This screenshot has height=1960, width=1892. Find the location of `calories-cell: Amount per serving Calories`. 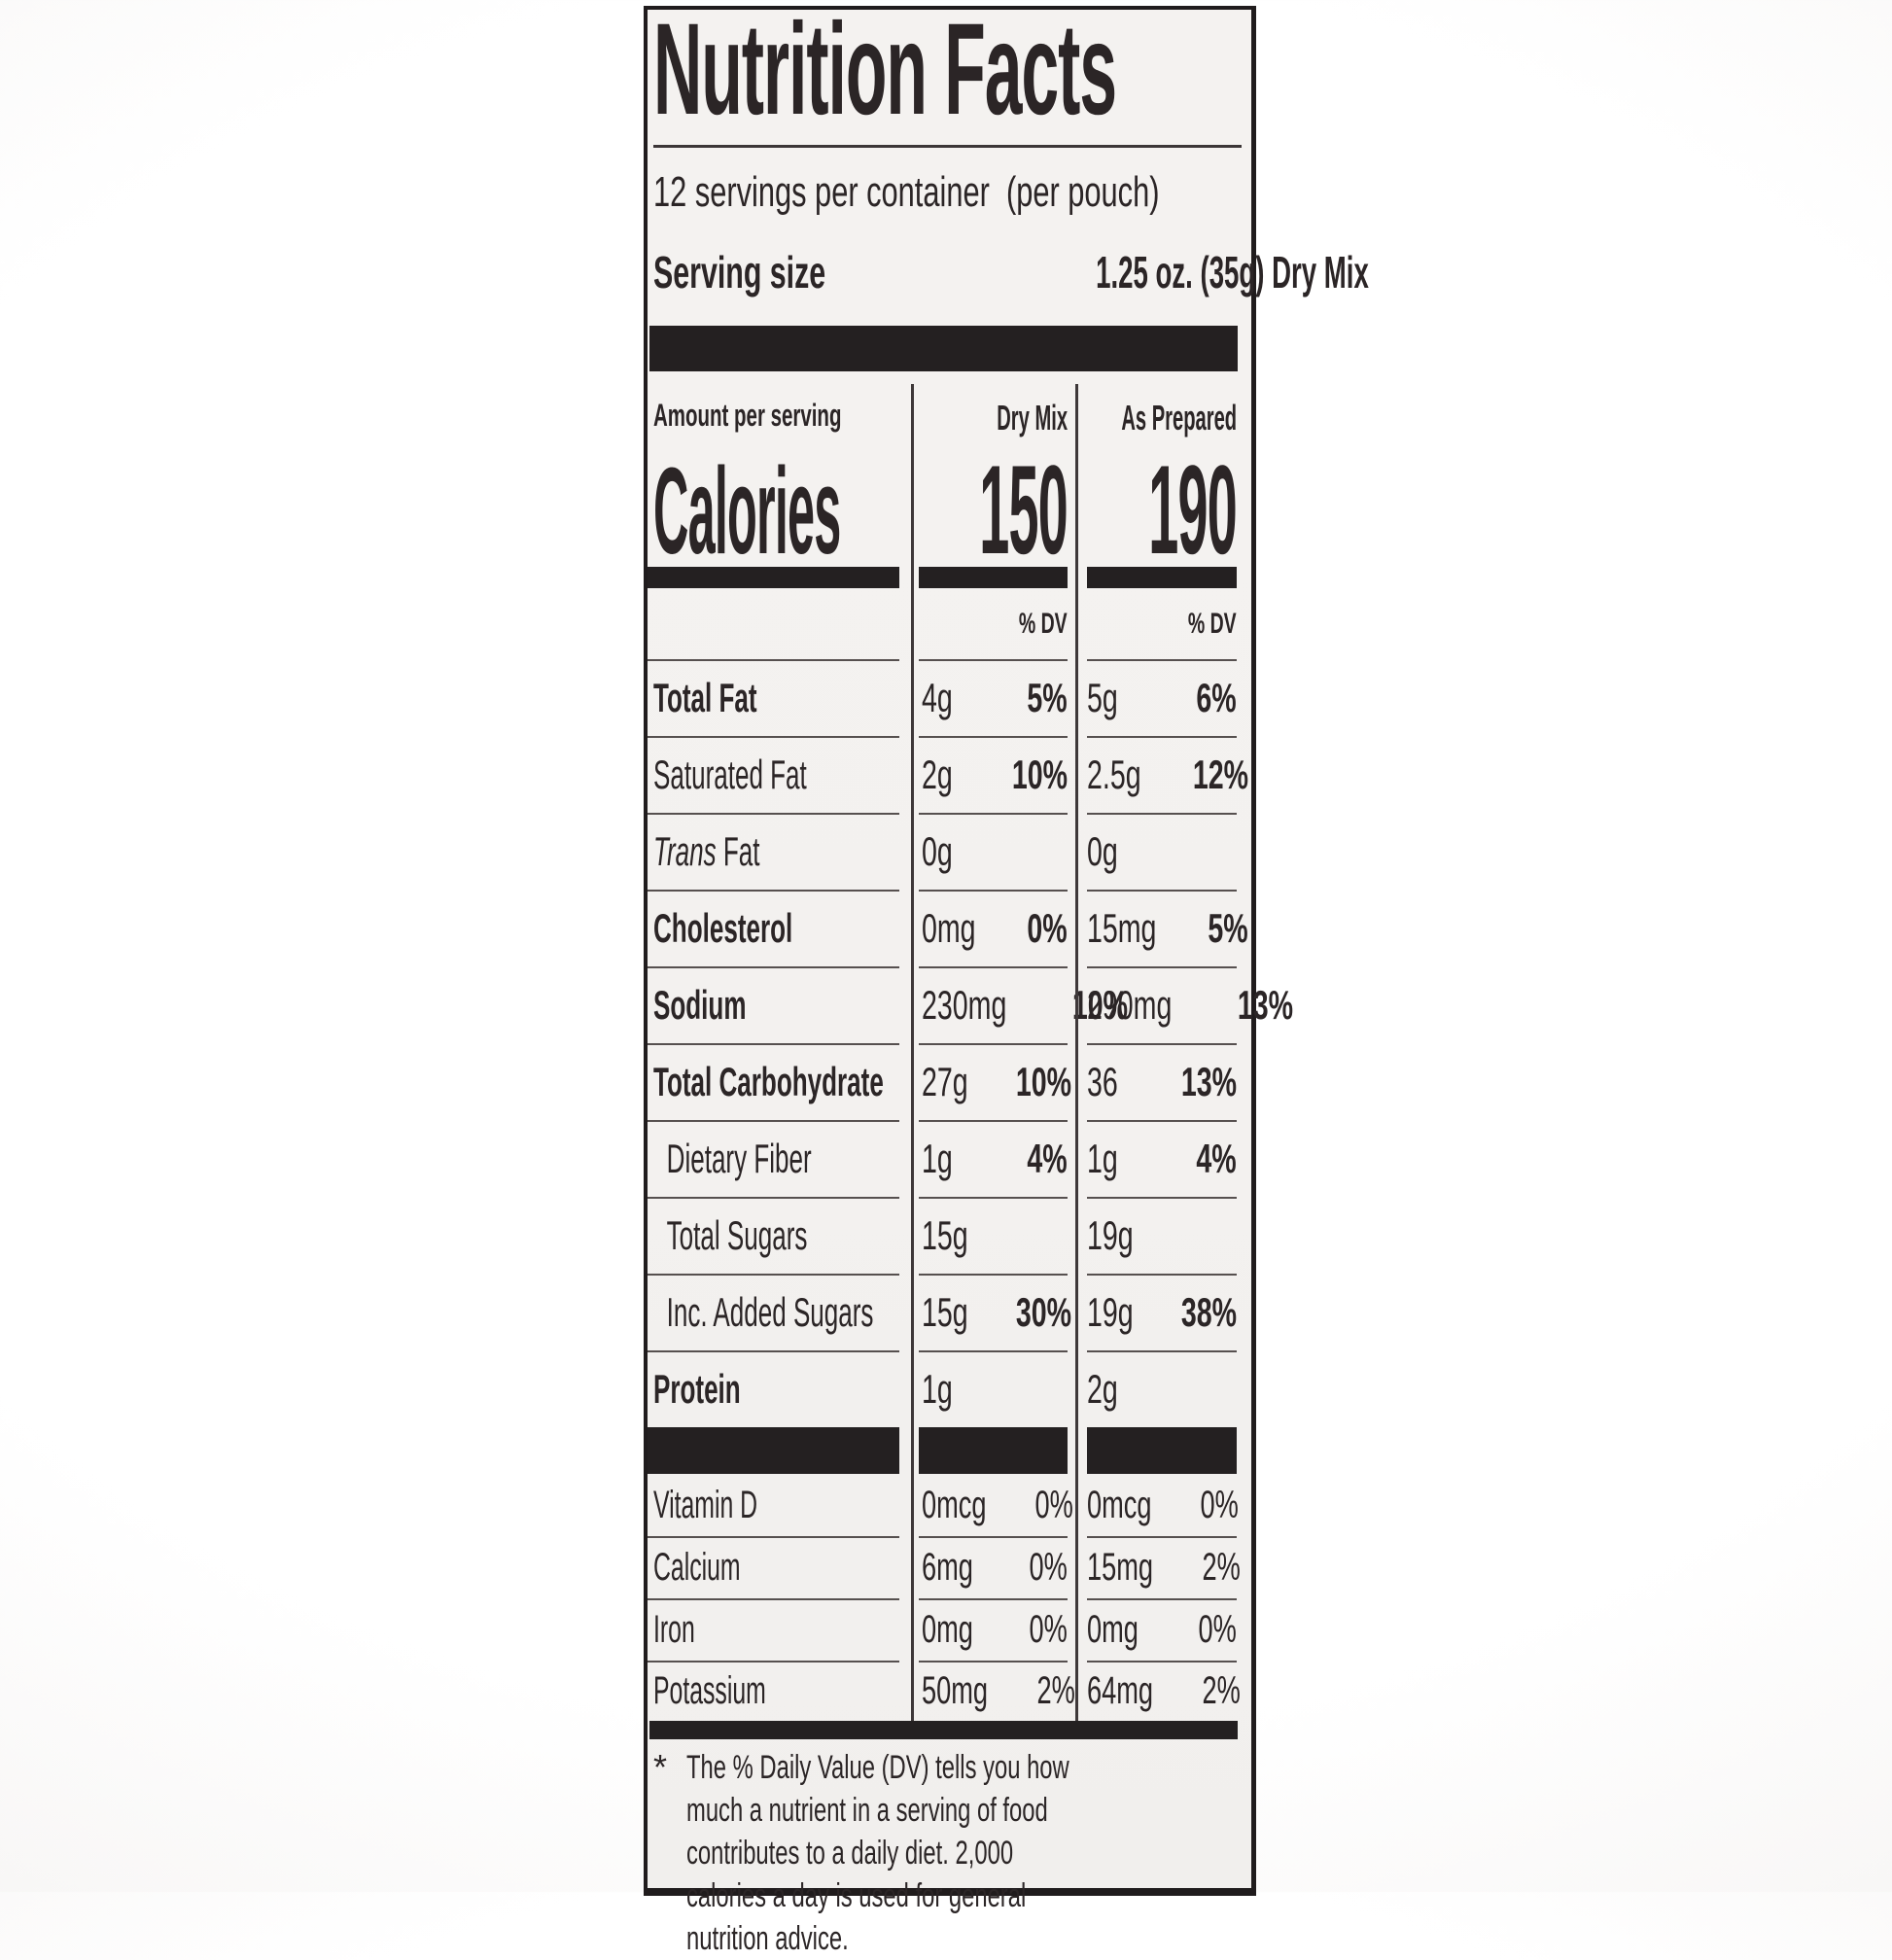

calories-cell: Amount per serving Calories is located at coordinates (779, 482).